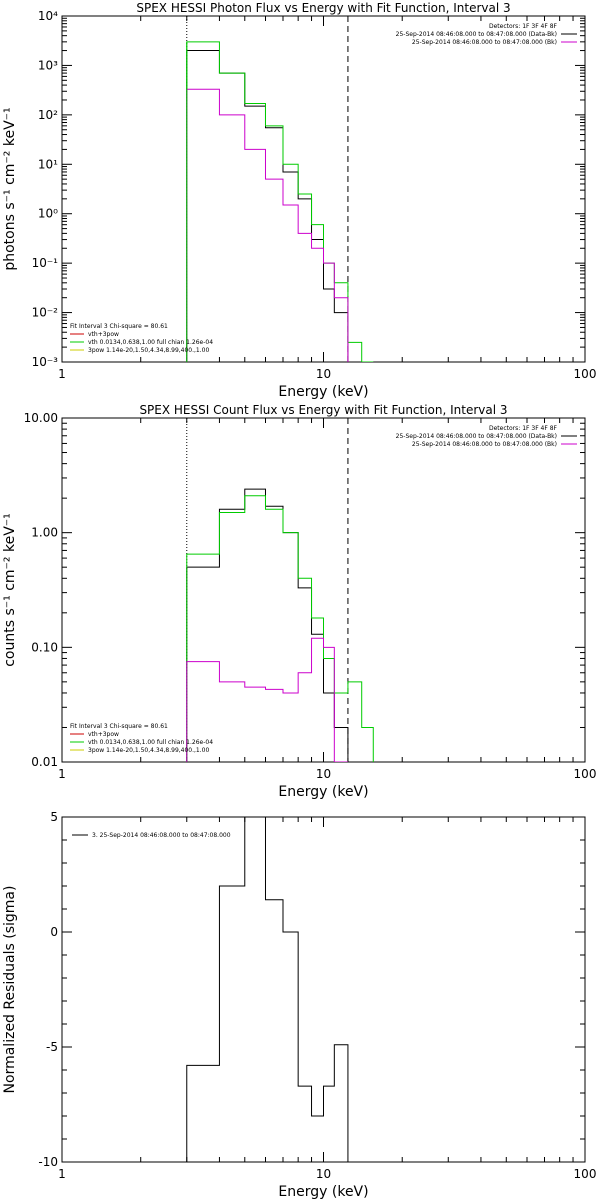 The height and width of the screenshot is (1204, 600). What do you see at coordinates (10, 188) in the screenshot?
I see `y-axis-label: photons s⁻¹ cm⁻² keV⁻¹` at bounding box center [10, 188].